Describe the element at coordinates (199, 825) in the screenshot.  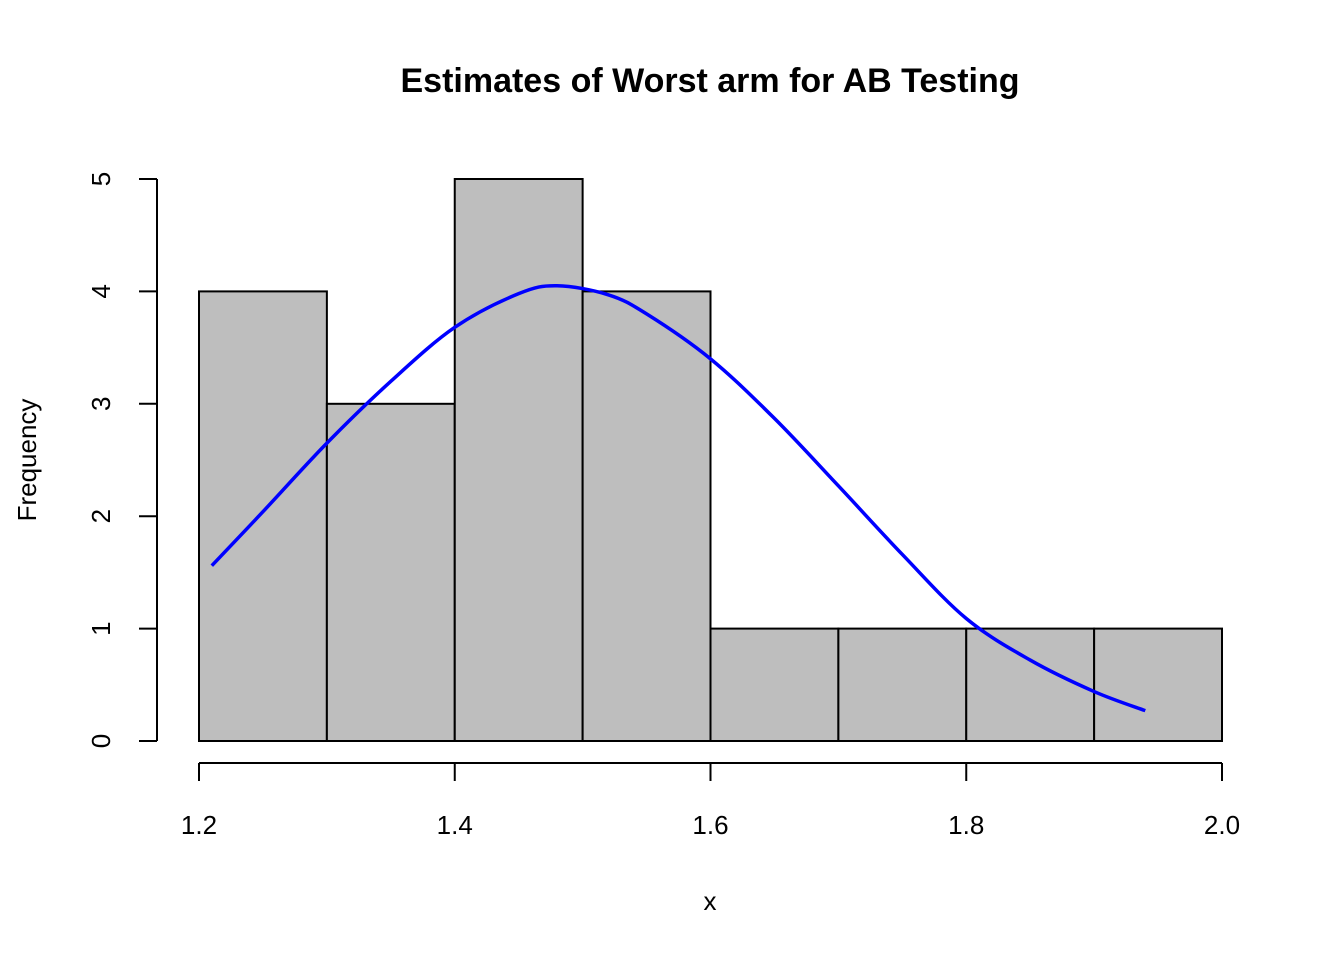
I see `x-tick-label: 1.2` at that location.